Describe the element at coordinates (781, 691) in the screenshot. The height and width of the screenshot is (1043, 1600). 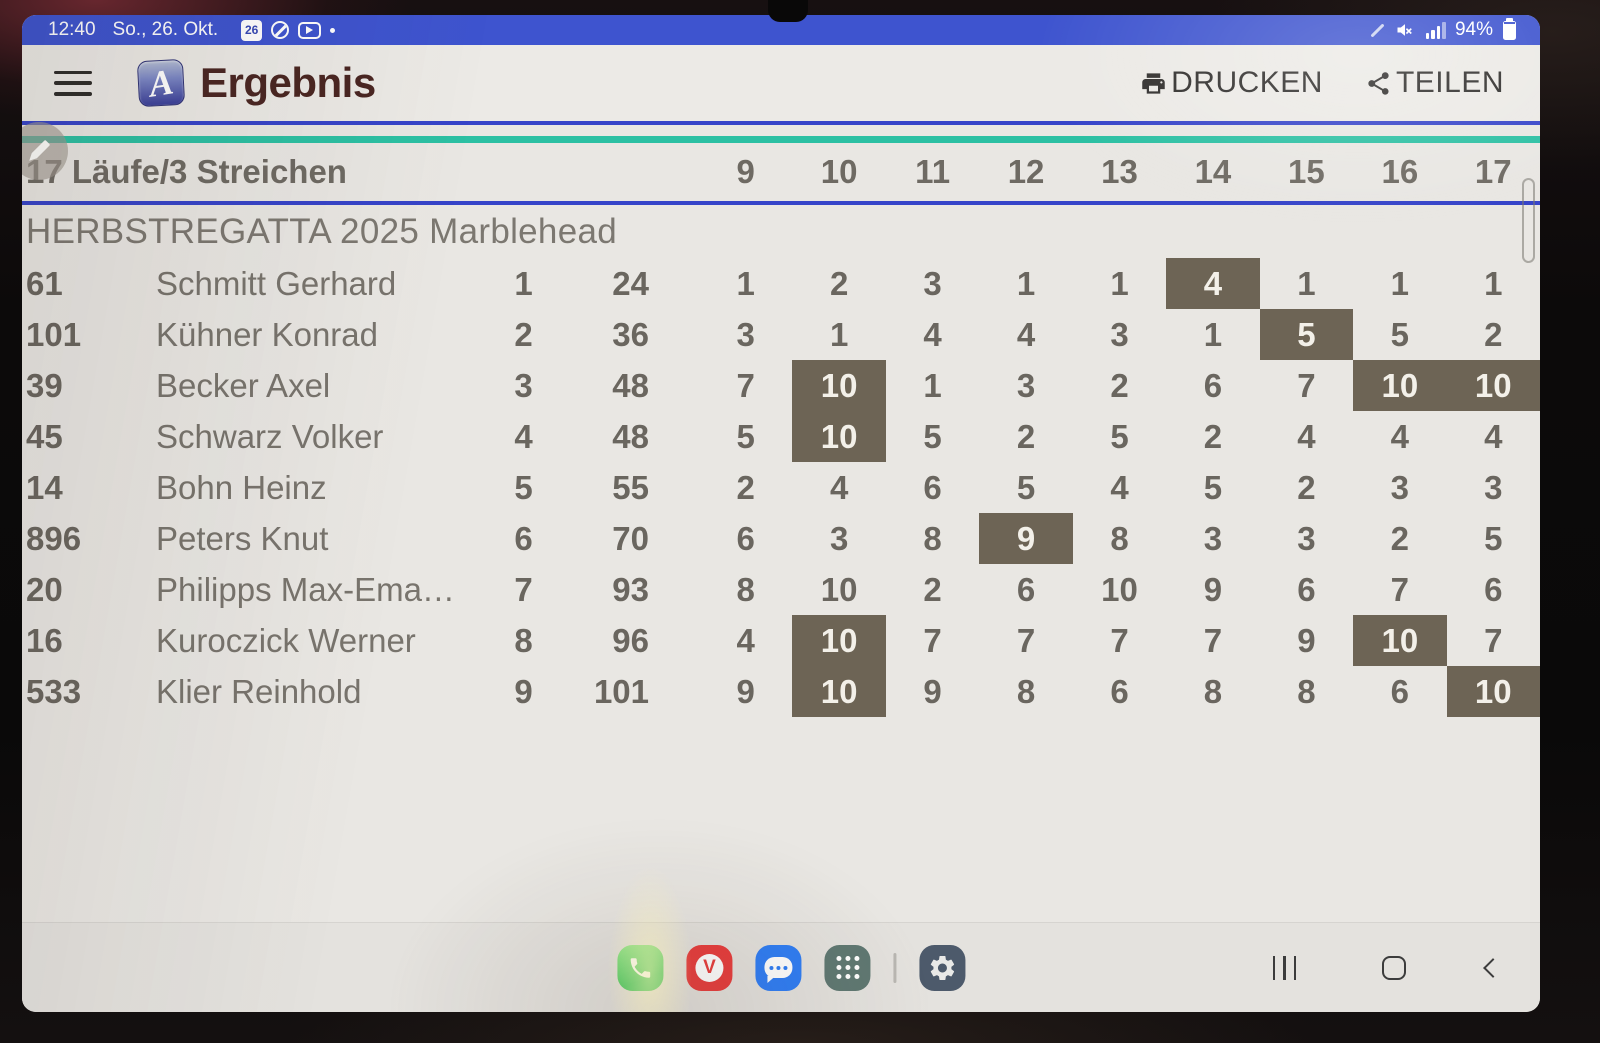
I see `table-row: 533 Klier Reinhold 9 101 9 10 9 8 6 8 8 6 10` at that location.